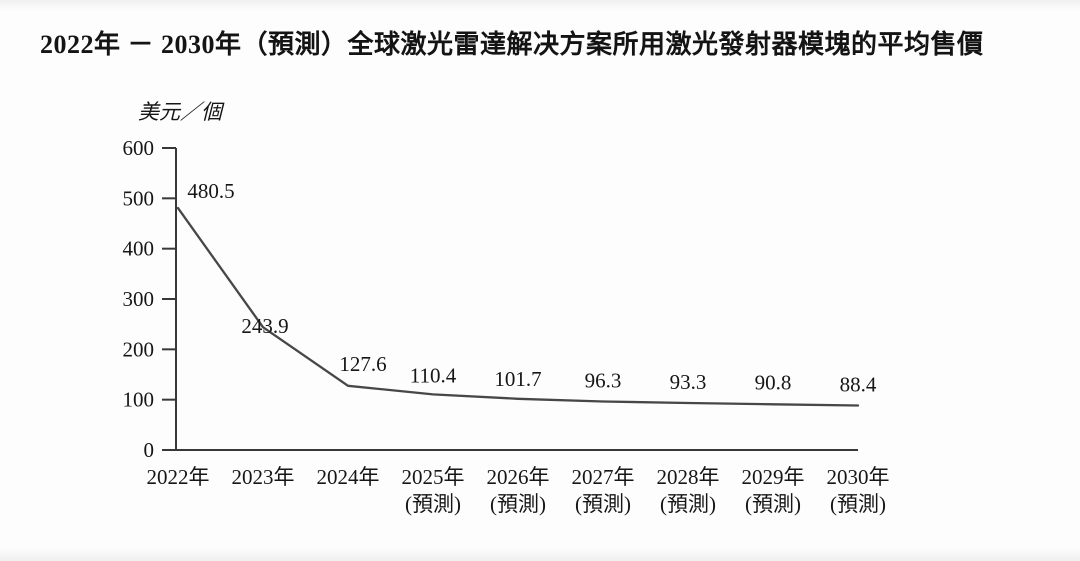 The image size is (1080, 561). What do you see at coordinates (149, 450) in the screenshot?
I see `y-tick-label: 0` at bounding box center [149, 450].